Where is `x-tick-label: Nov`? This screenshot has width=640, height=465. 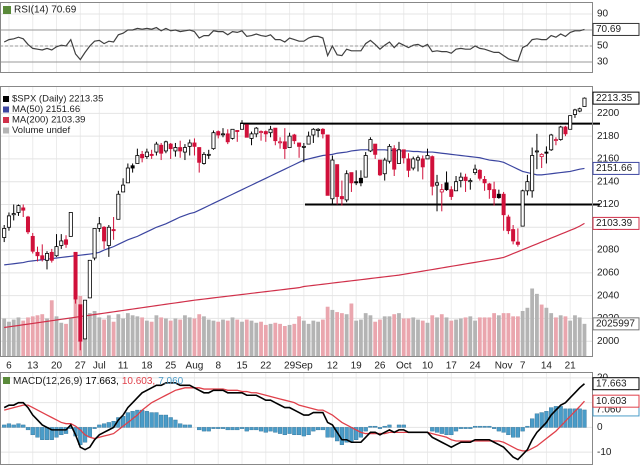 x-tick-label: Nov is located at coordinates (504, 366).